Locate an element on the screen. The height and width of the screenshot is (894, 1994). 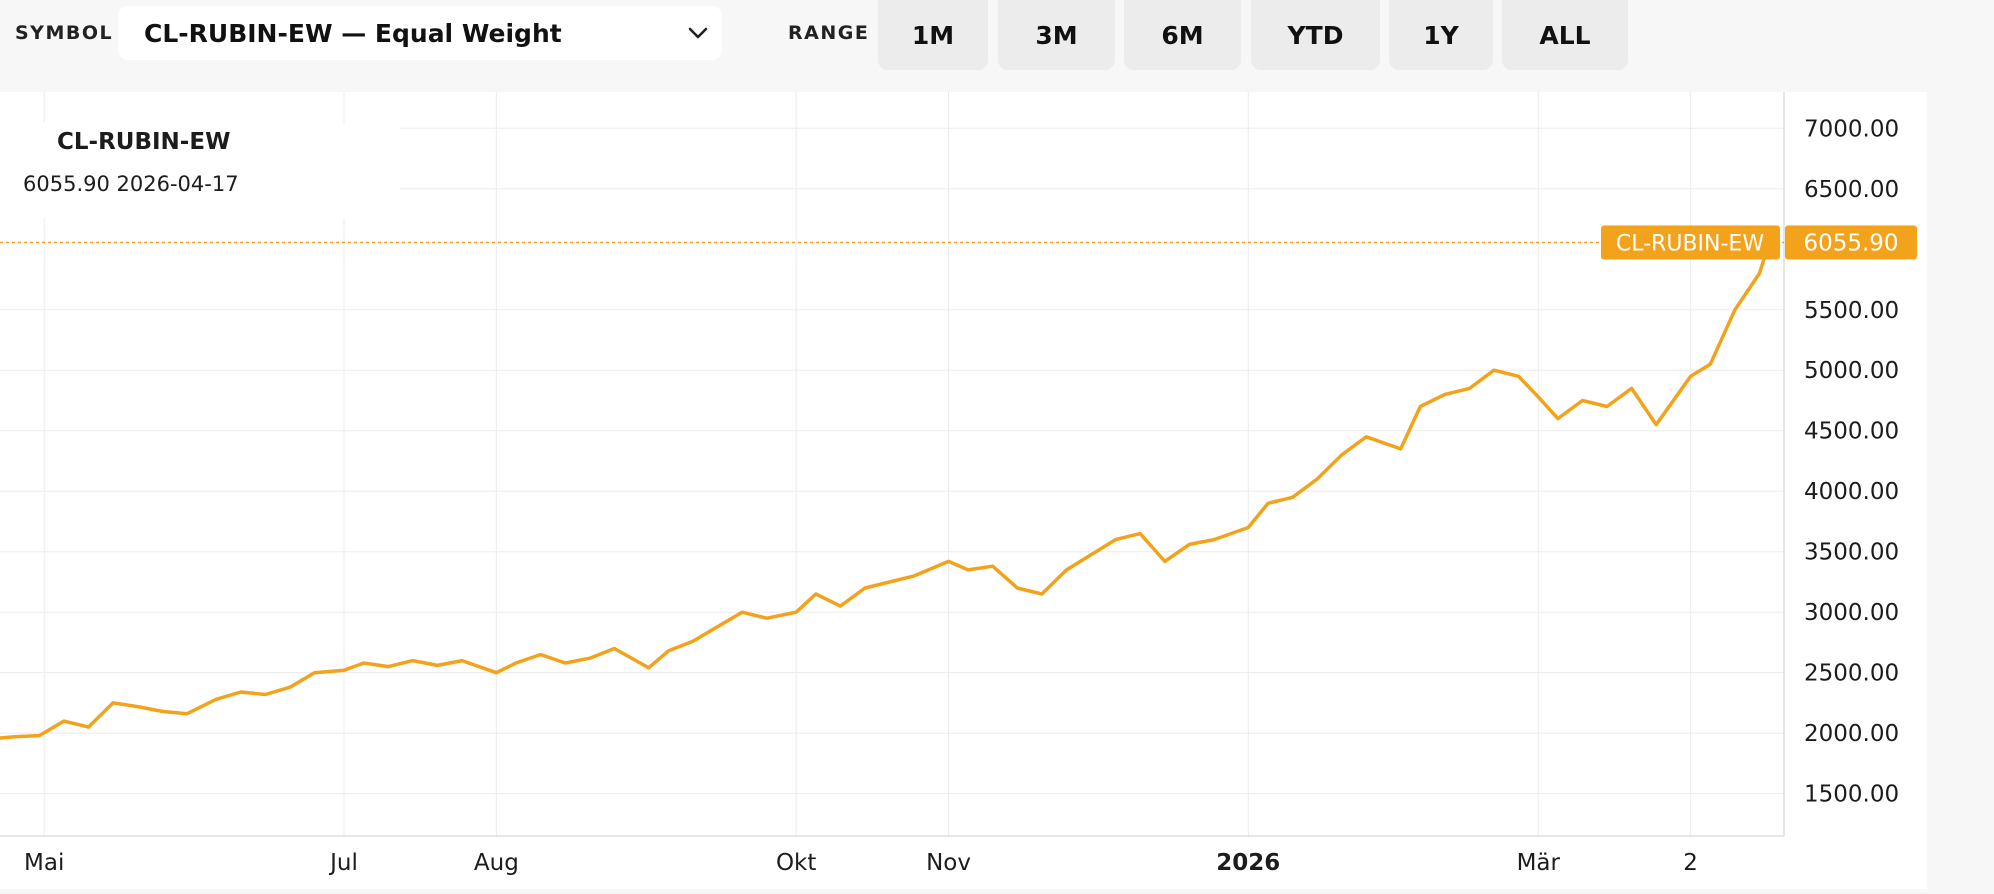
range-button-1y: 1Y is located at coordinates (1441, 35).